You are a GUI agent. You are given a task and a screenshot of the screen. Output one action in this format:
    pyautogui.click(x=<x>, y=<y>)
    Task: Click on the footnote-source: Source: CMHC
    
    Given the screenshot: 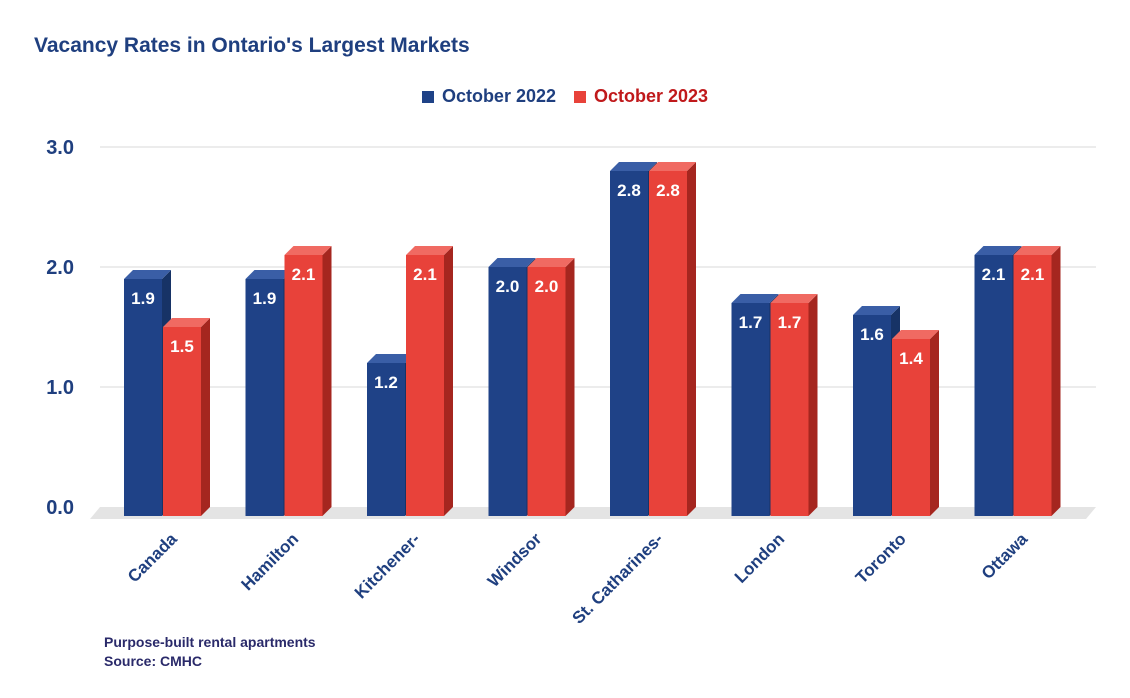 What is the action you would take?
    pyautogui.click(x=153, y=661)
    